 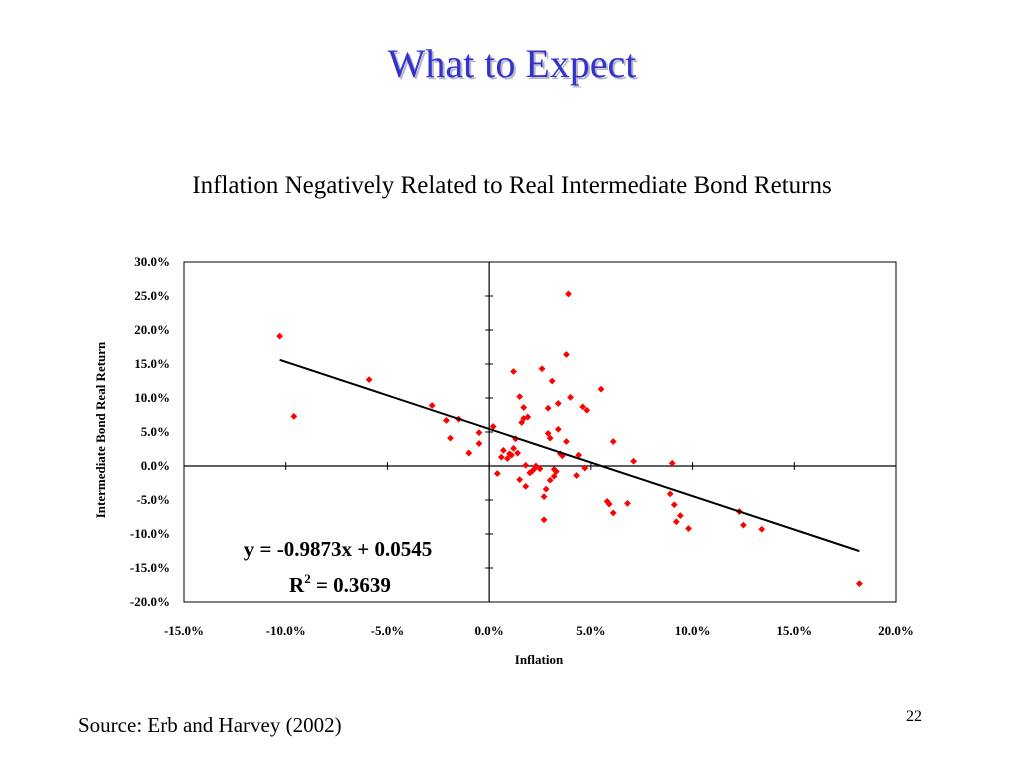 I want to click on x-tick-label: 5.0%, so click(x=590, y=630).